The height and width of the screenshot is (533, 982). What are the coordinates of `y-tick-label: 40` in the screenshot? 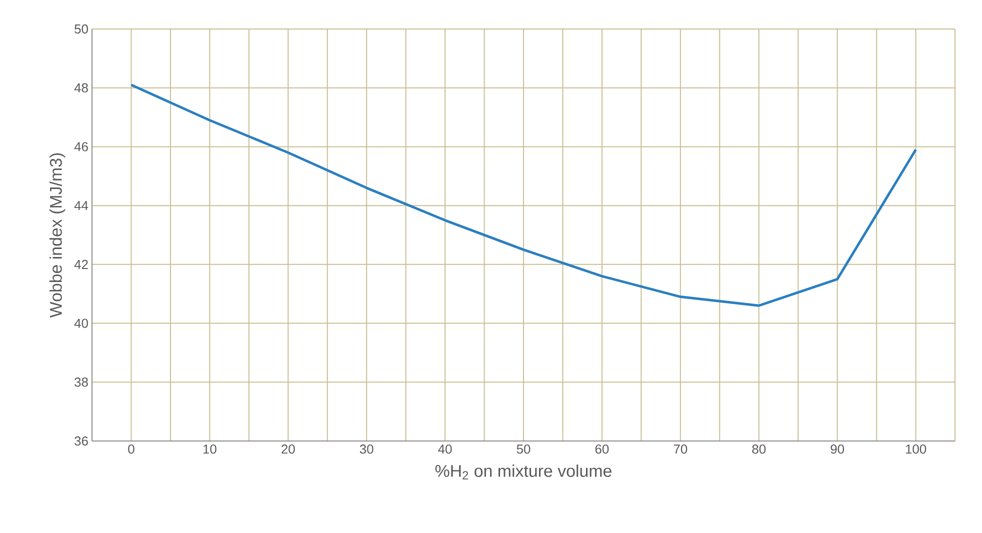 It's located at (81, 323).